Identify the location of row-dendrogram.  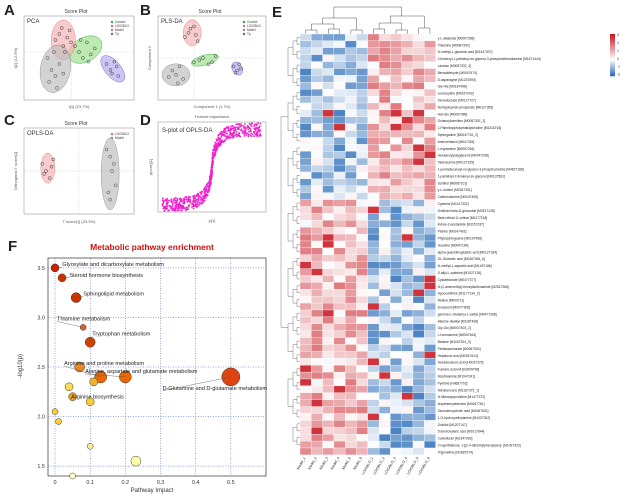
(290, 241).